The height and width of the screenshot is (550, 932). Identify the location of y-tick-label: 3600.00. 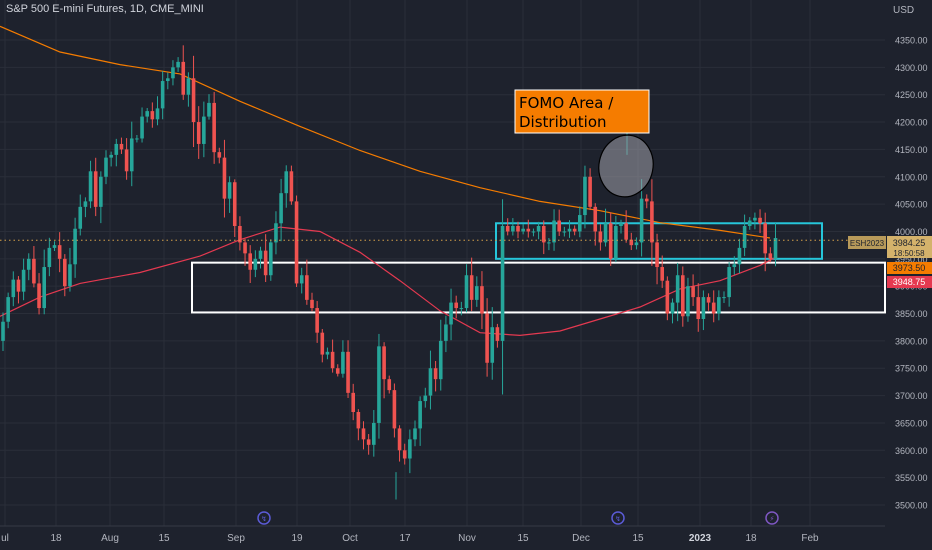
(911, 451).